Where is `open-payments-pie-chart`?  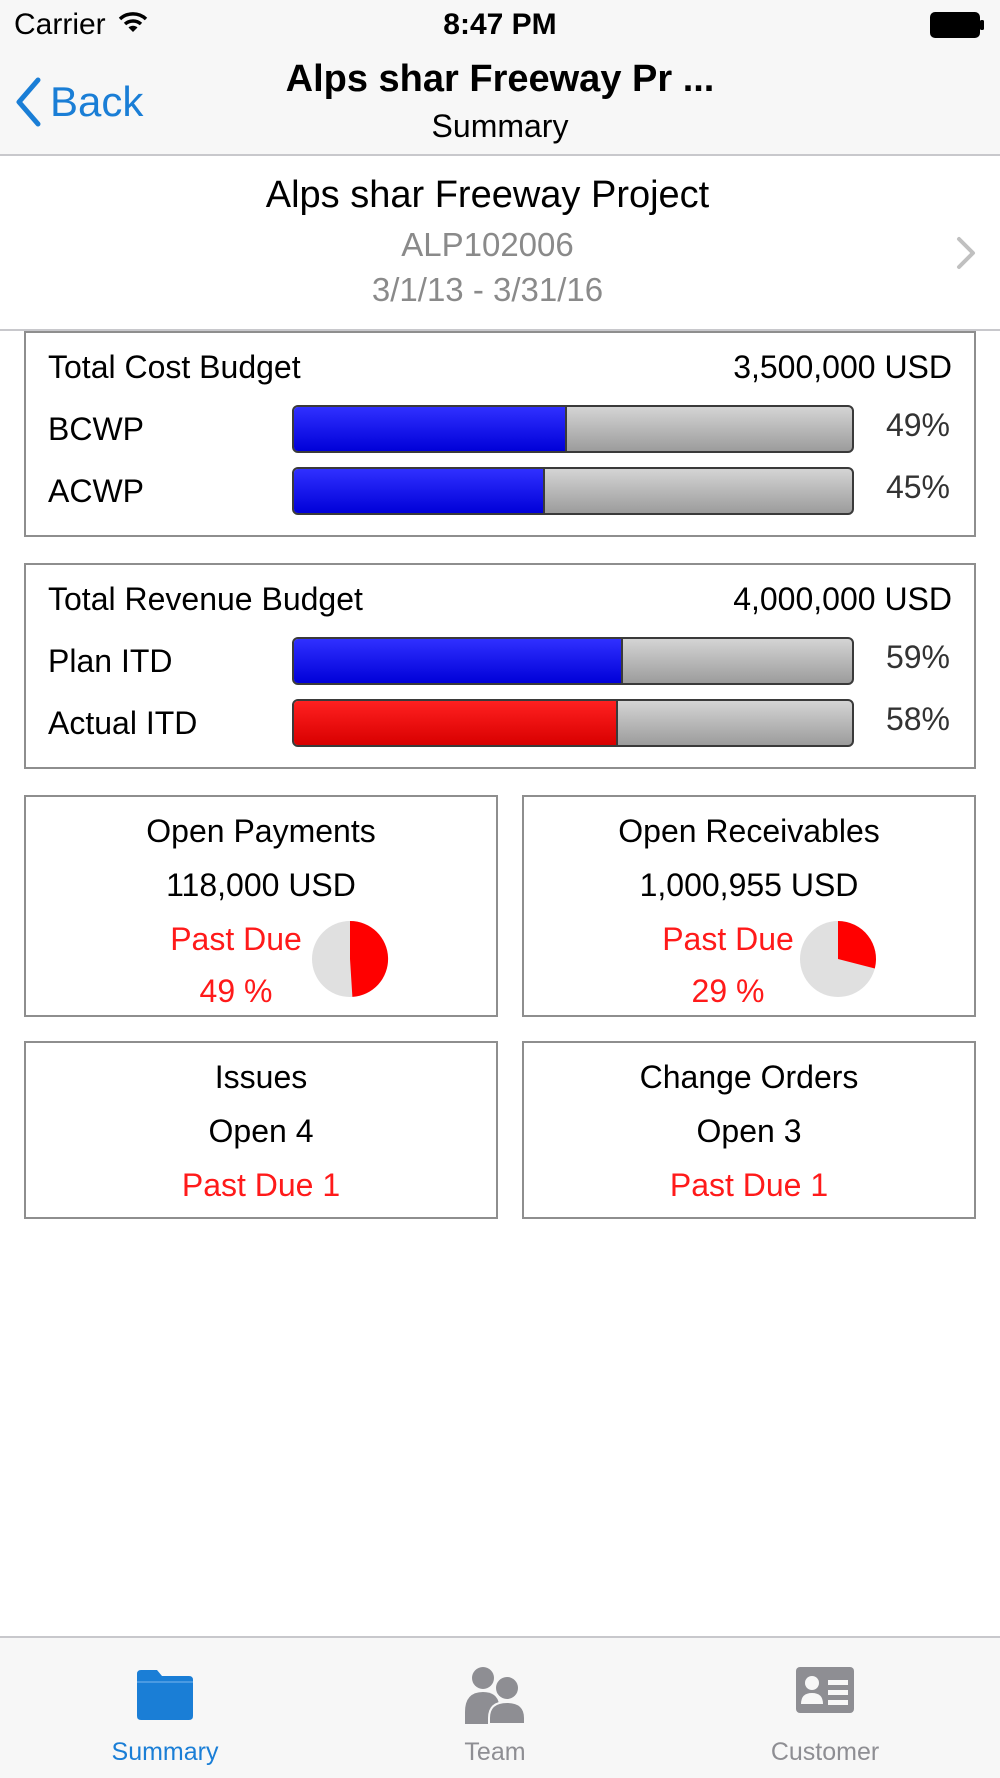 open-payments-pie-chart is located at coordinates (350, 958).